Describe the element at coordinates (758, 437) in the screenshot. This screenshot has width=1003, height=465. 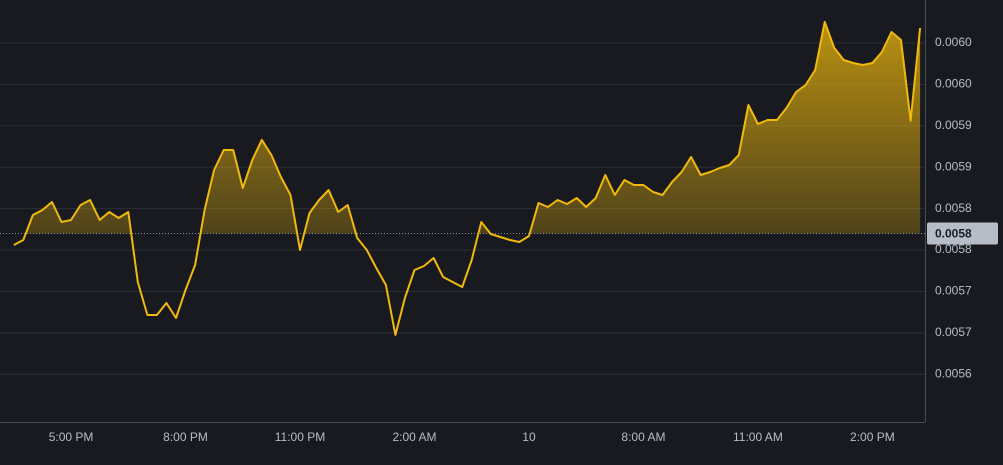
I see `x-tick-label: 11:00 AM` at that location.